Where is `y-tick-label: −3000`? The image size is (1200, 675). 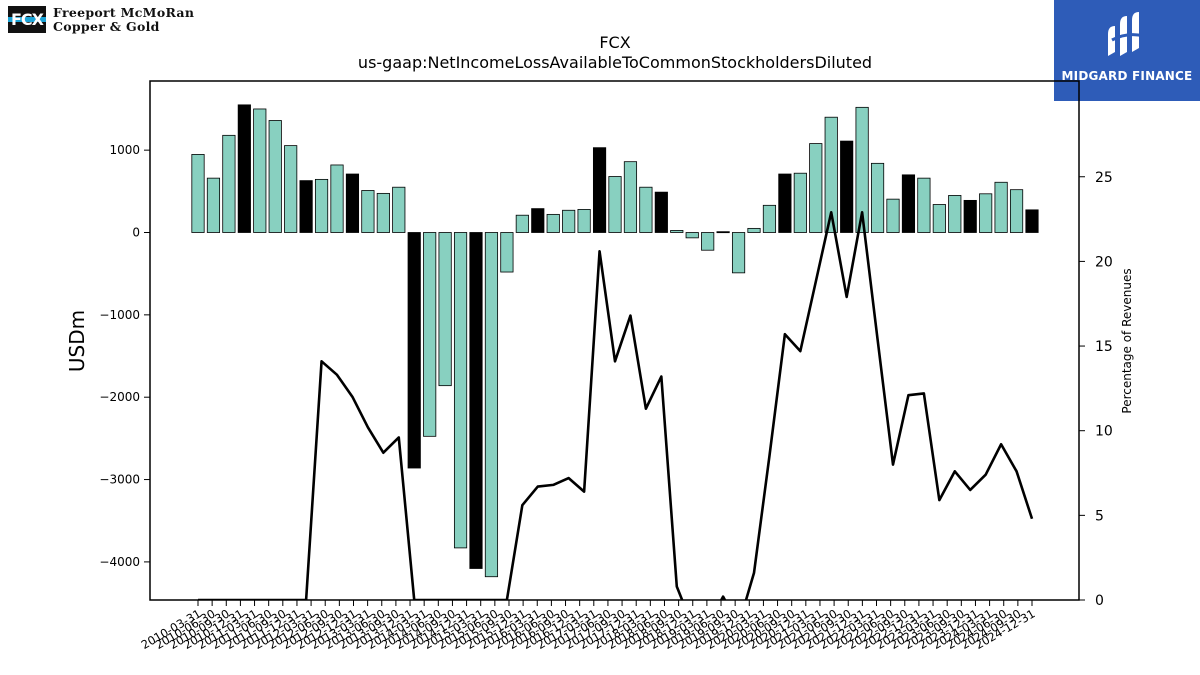
y-tick-label: −3000 is located at coordinates (119, 480).